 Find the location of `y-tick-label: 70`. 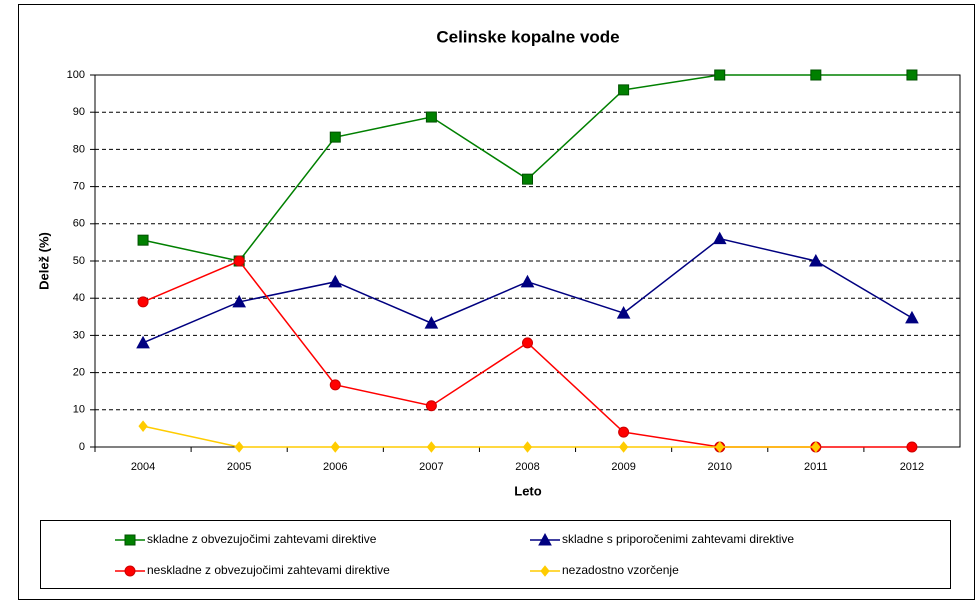

y-tick-label: 70 is located at coordinates (79, 187).